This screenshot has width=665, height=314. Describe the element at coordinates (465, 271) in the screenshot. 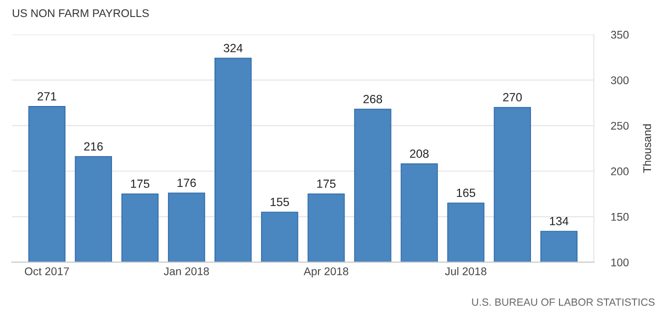

I see `x-tick-label: Jul 2018` at that location.